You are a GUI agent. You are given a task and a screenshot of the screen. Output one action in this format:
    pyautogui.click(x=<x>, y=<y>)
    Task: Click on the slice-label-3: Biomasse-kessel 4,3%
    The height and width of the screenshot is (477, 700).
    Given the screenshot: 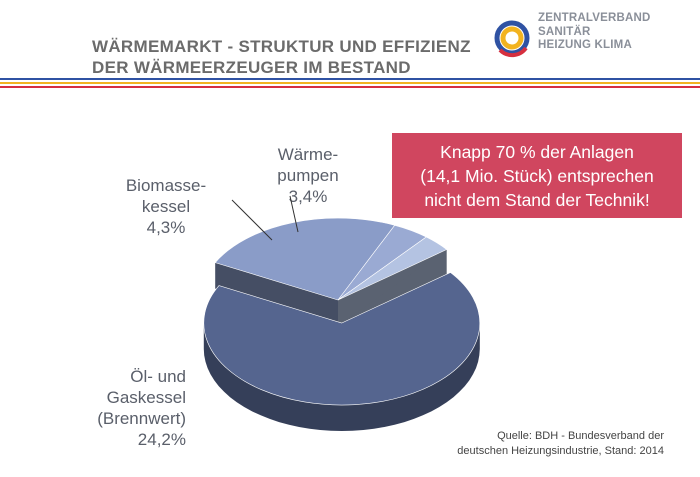 What is the action you would take?
    pyautogui.click(x=166, y=206)
    